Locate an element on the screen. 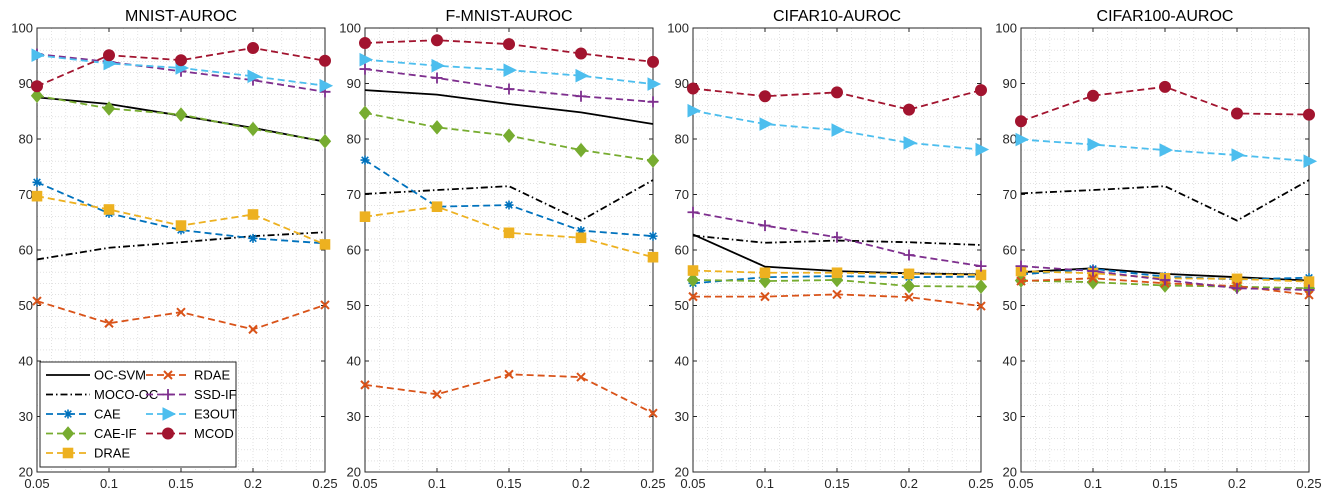 This screenshot has width=1334, height=495. series-oc-svm is located at coordinates (509, 107).